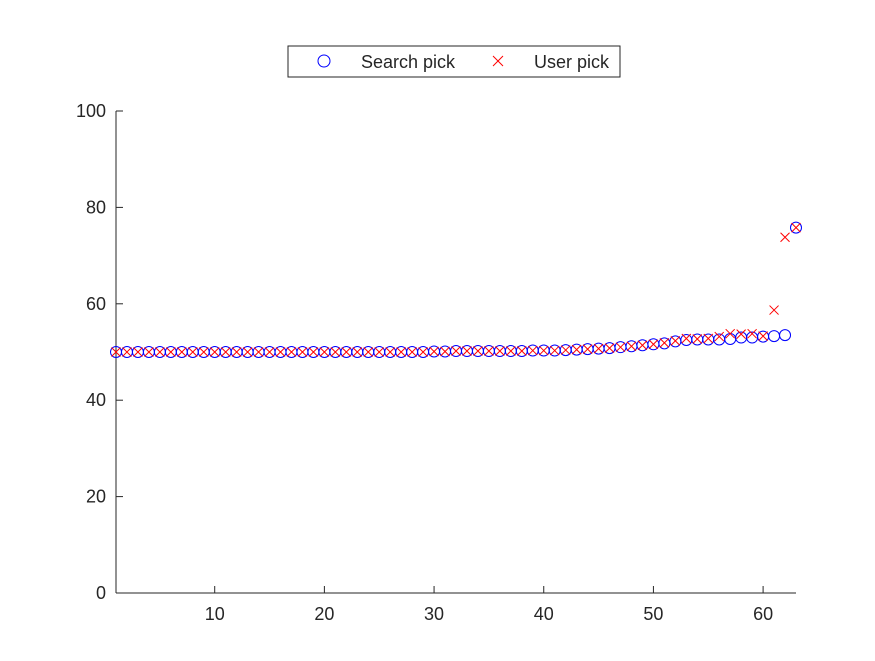 The image size is (875, 661). I want to click on y-tick-label: 20, so click(96, 497).